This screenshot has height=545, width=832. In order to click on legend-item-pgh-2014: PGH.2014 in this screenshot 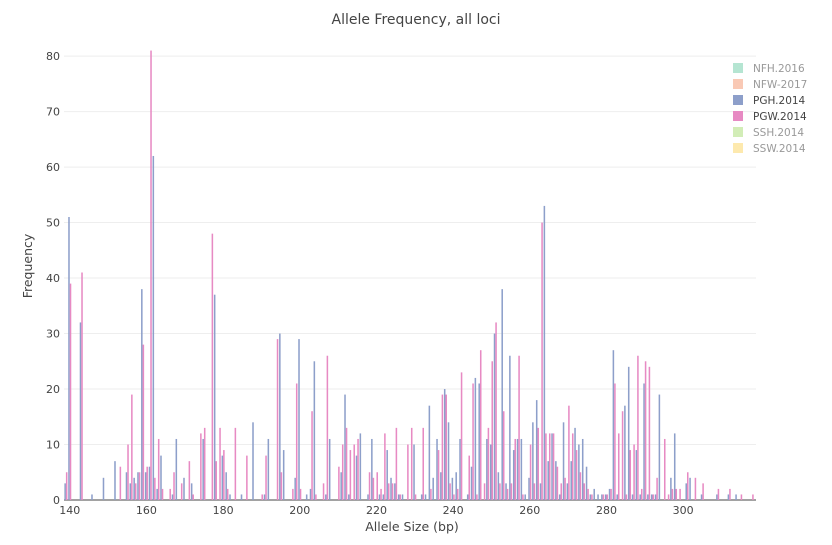, I will do `click(769, 101)`.